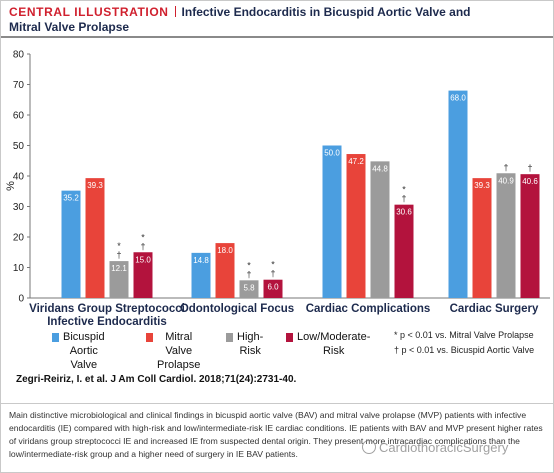  I want to click on y-tick-label: 20, so click(19, 238).